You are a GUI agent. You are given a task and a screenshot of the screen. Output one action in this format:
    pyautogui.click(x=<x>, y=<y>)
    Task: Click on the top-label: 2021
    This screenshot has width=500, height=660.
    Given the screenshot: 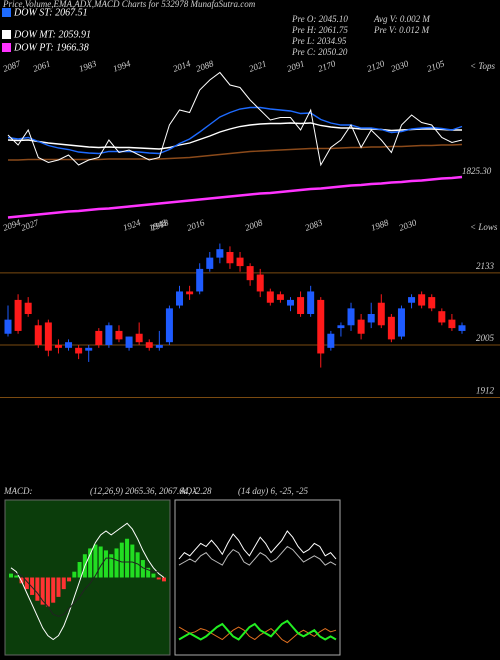 What is the action you would take?
    pyautogui.click(x=258, y=66)
    